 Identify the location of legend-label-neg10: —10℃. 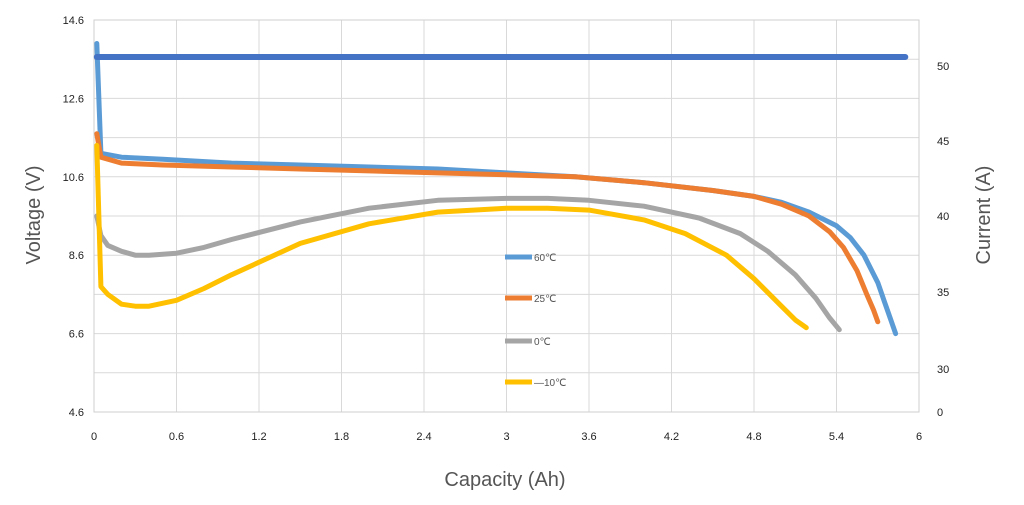
(550, 383).